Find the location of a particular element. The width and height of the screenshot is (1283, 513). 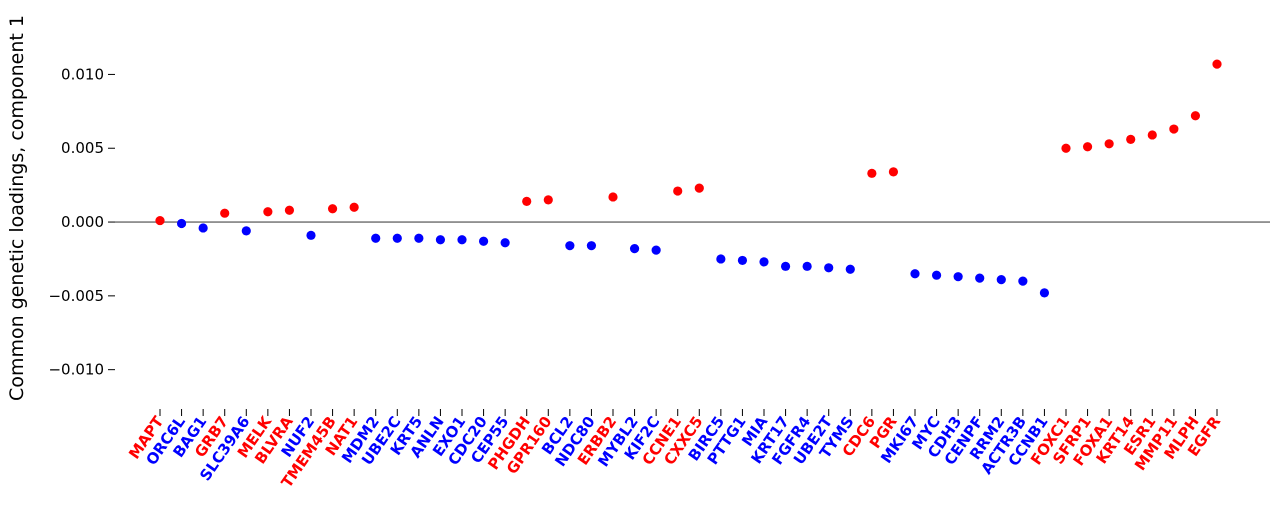

data-point-mia is located at coordinates (764, 262).